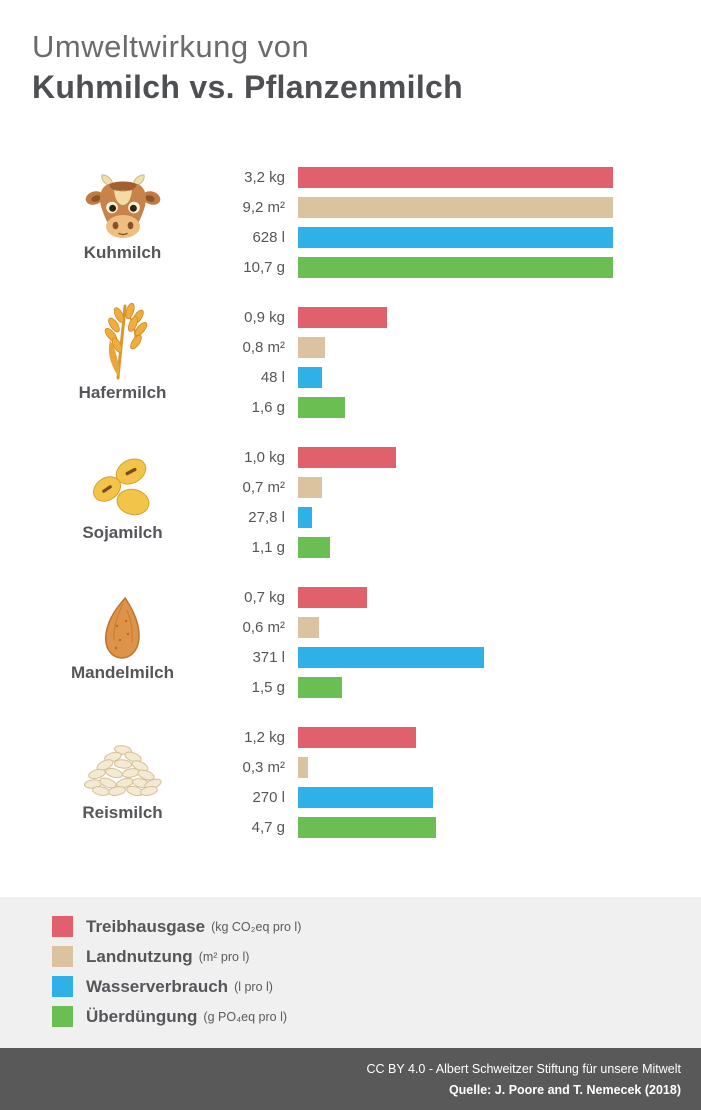  Describe the element at coordinates (428, 737) in the screenshot. I see `bar-row-treibhausgase: 1,2 kg` at that location.